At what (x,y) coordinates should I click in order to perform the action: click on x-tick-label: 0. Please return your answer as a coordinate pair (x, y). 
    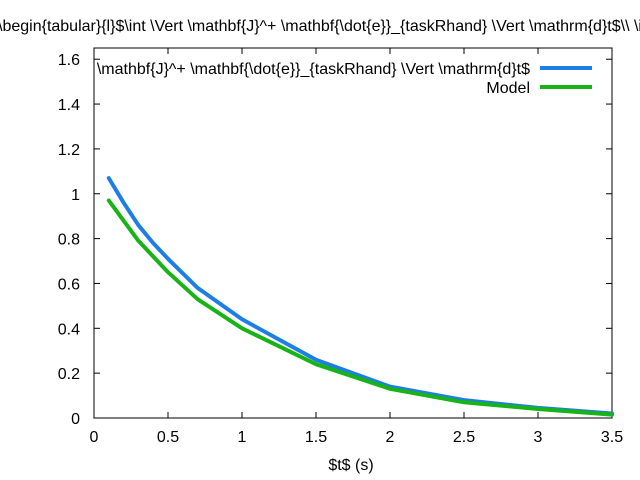
    Looking at the image, I should click on (94, 437).